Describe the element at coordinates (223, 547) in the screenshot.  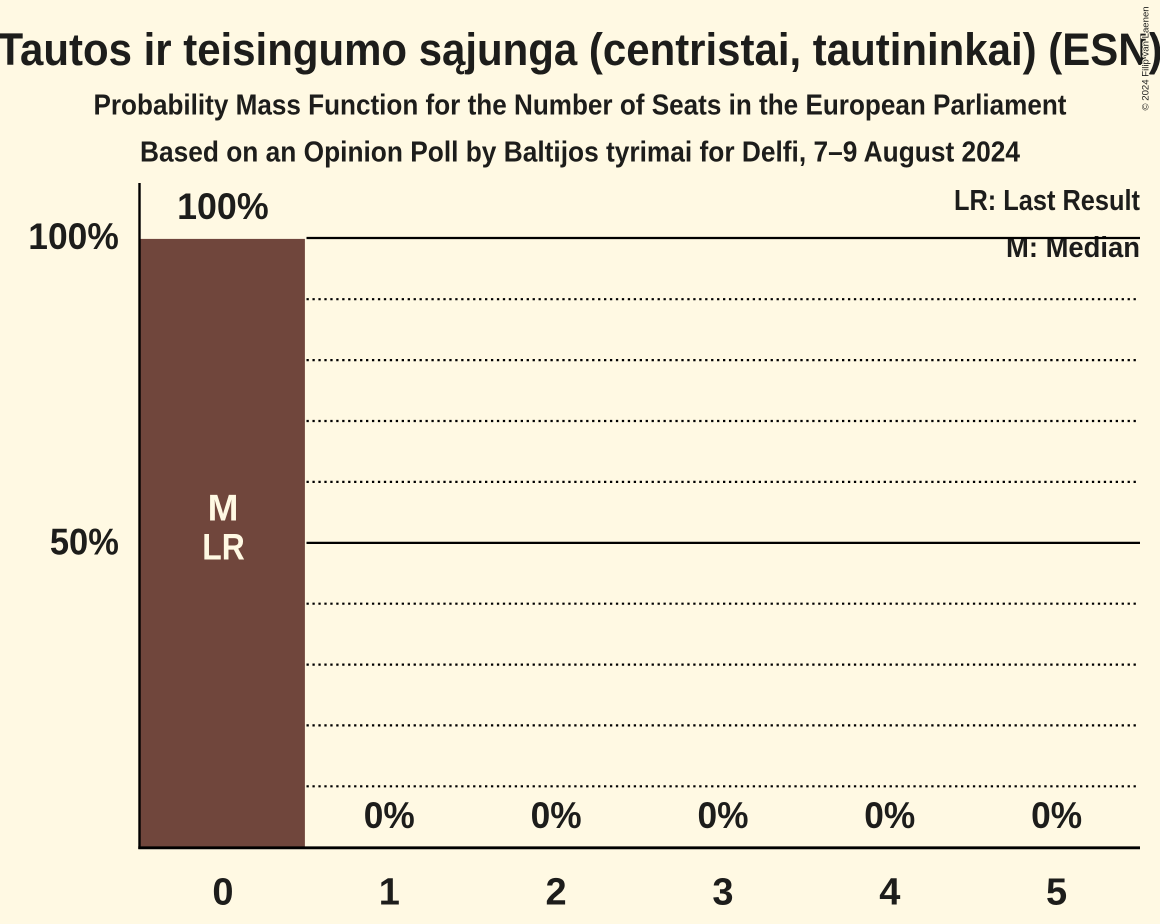
I see `svg-text: LR` at that location.